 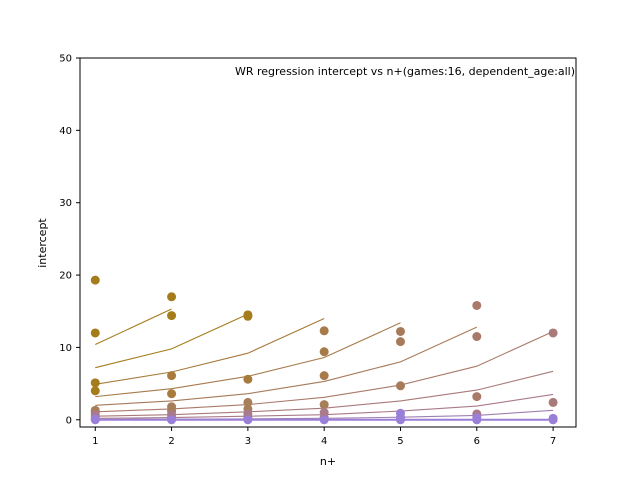 I want to click on y-tick-label: 20, so click(x=65, y=276).